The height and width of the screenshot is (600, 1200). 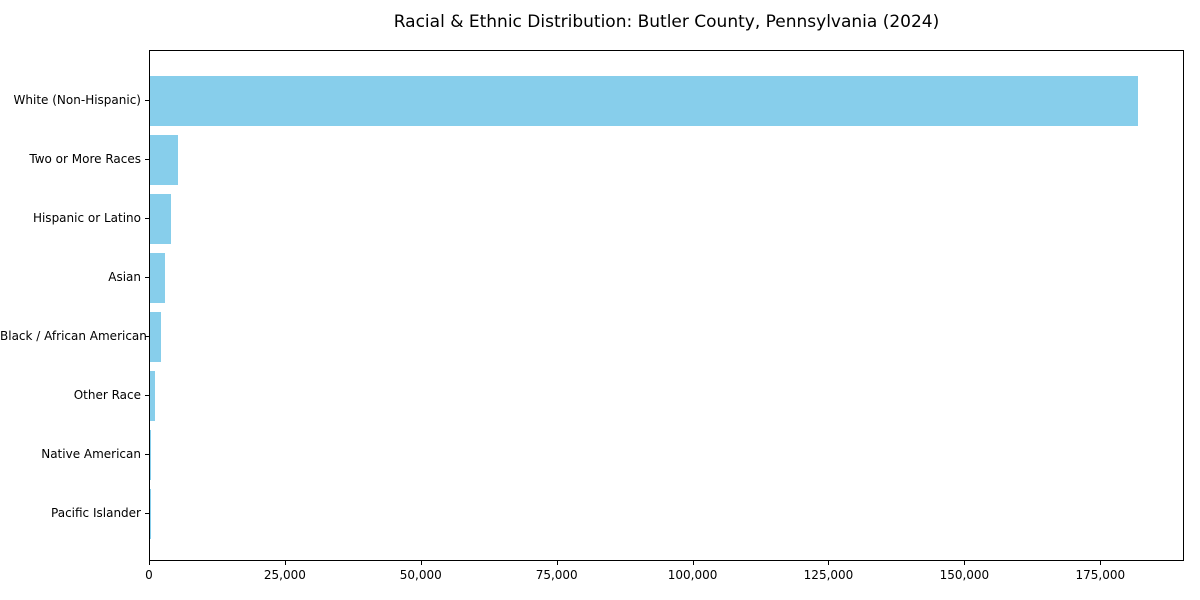 I want to click on x-tick-label: 100,000, so click(x=692, y=575).